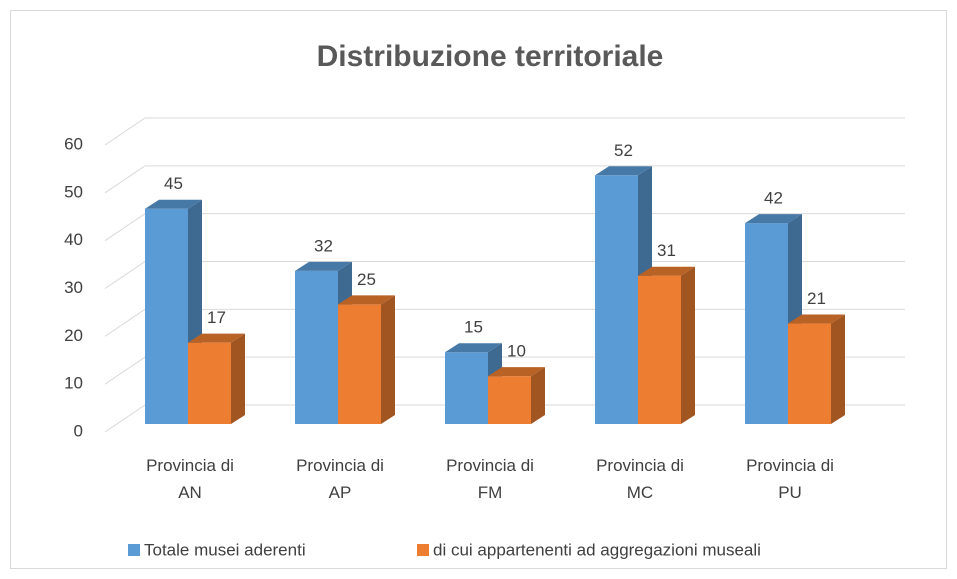 This screenshot has width=957, height=579. What do you see at coordinates (173, 183) in the screenshot?
I see `data-label: 45` at bounding box center [173, 183].